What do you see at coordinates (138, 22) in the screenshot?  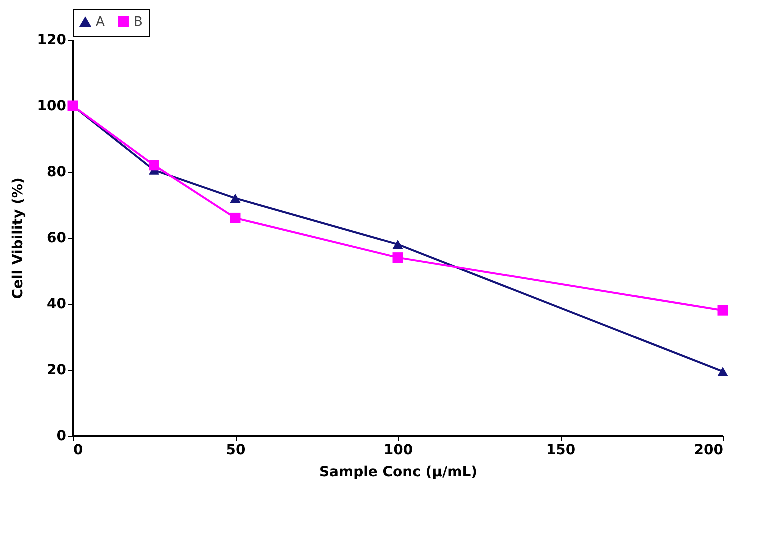 I see `legend-label: B` at bounding box center [138, 22].